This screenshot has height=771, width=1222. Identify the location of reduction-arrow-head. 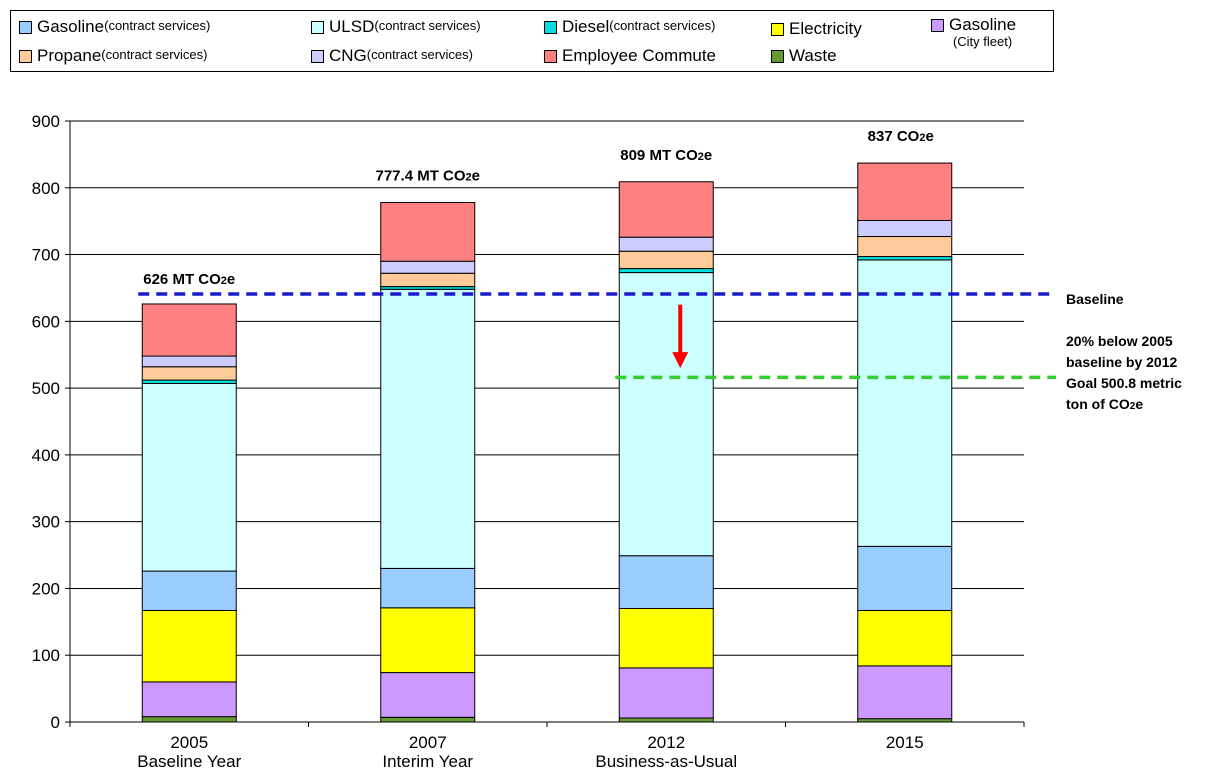
(680, 360).